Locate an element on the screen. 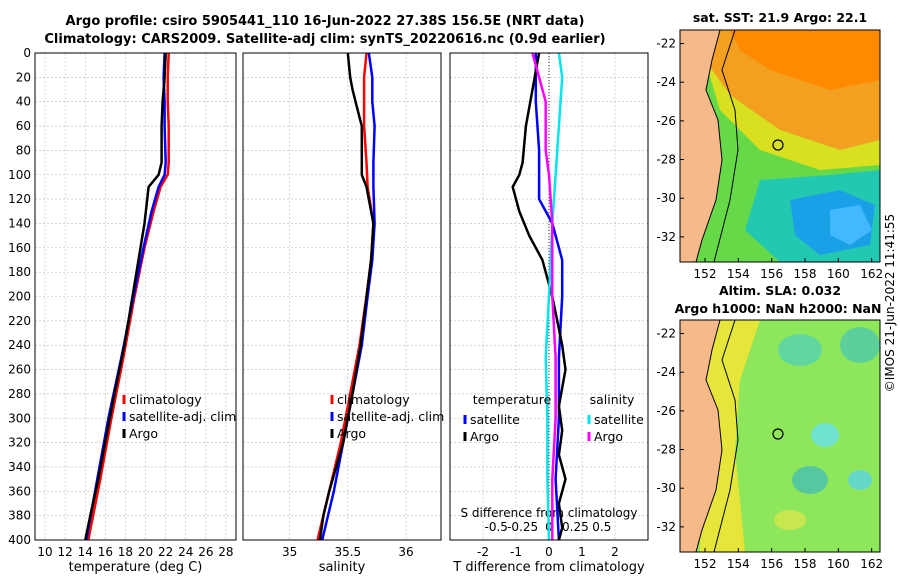  xtick-label: 14 is located at coordinates (85, 552).